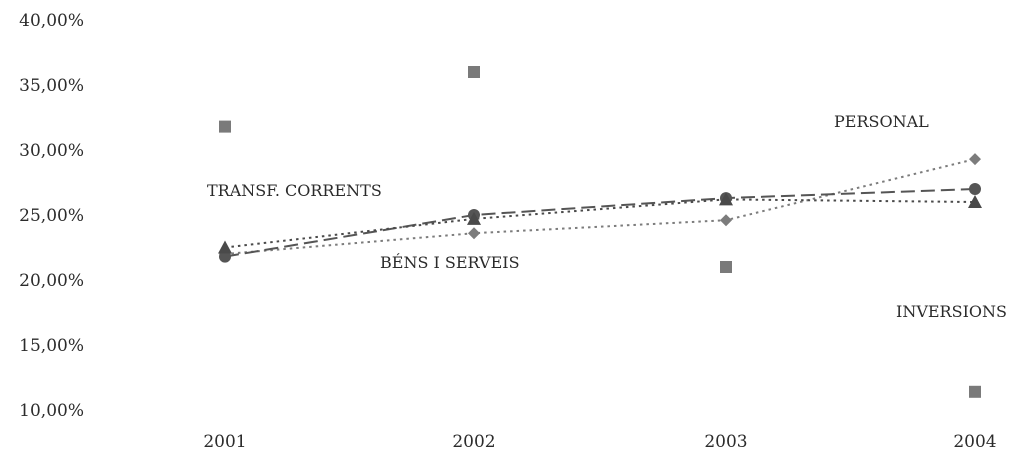 The height and width of the screenshot is (450, 1023). What do you see at coordinates (450, 262) in the screenshot?
I see `series-label-bens-i-serveis: BÉNS I SERVEIS` at bounding box center [450, 262].